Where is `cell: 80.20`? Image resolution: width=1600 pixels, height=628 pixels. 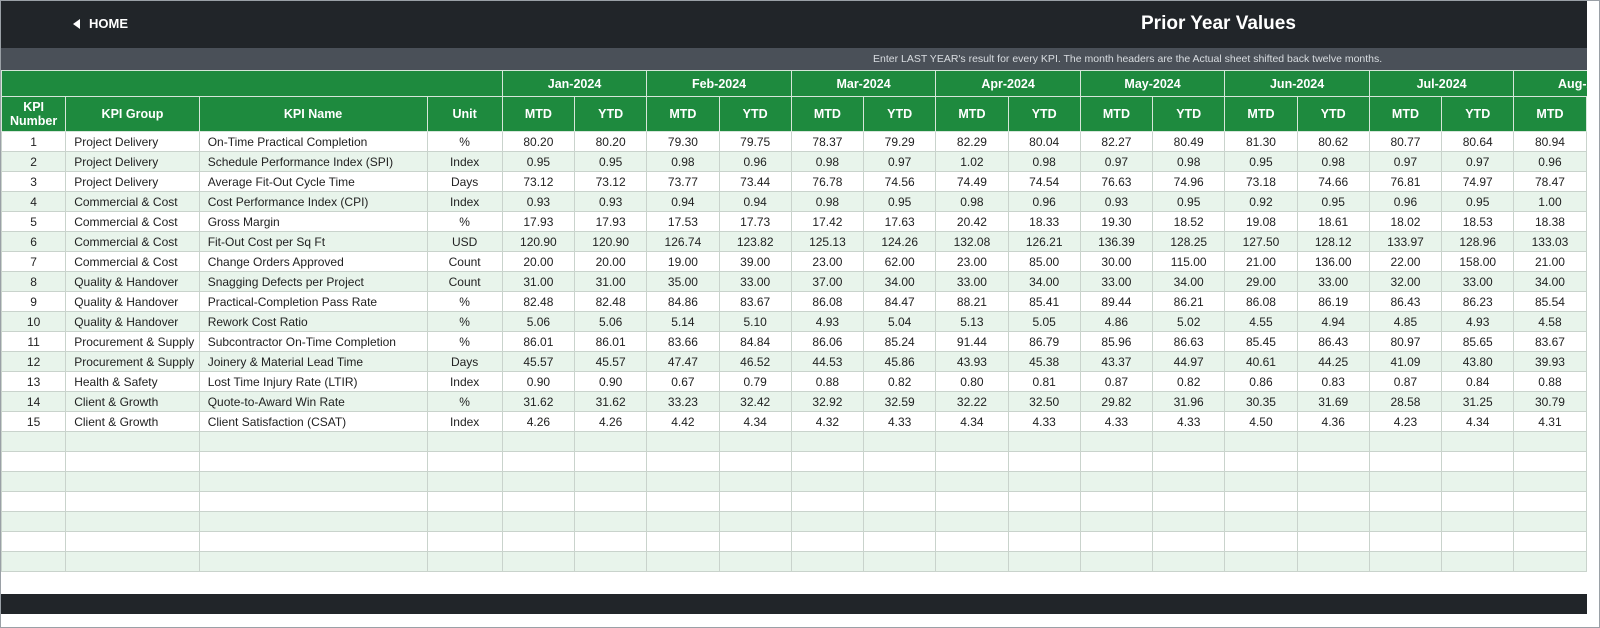
cell: 80.20 is located at coordinates (611, 141).